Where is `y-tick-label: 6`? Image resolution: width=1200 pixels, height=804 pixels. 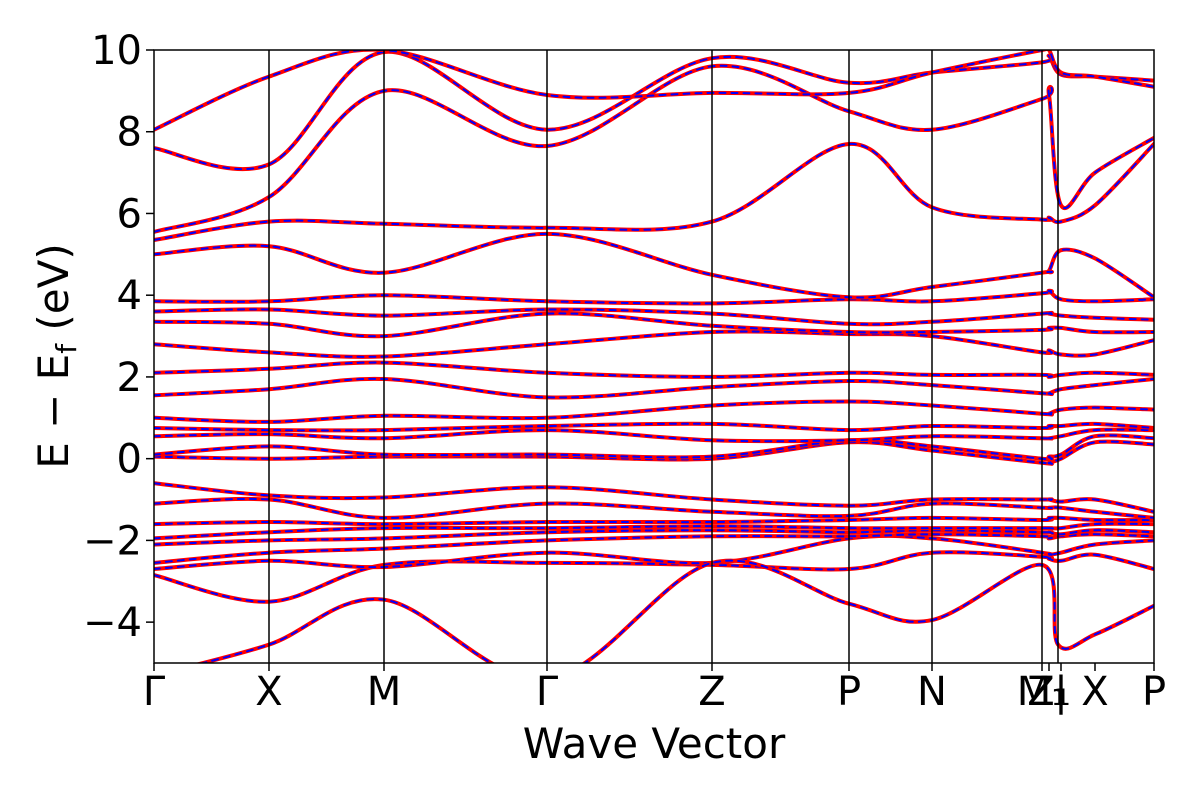
y-tick-label: 6 is located at coordinates (129, 214).